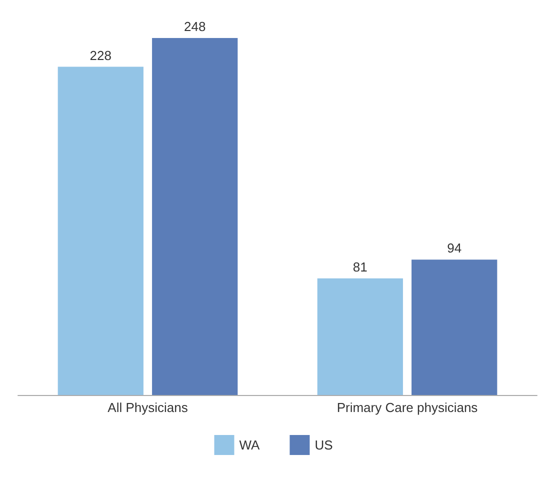  What do you see at coordinates (407, 407) in the screenshot?
I see `x-tick-label: Primary Care physicians` at bounding box center [407, 407].